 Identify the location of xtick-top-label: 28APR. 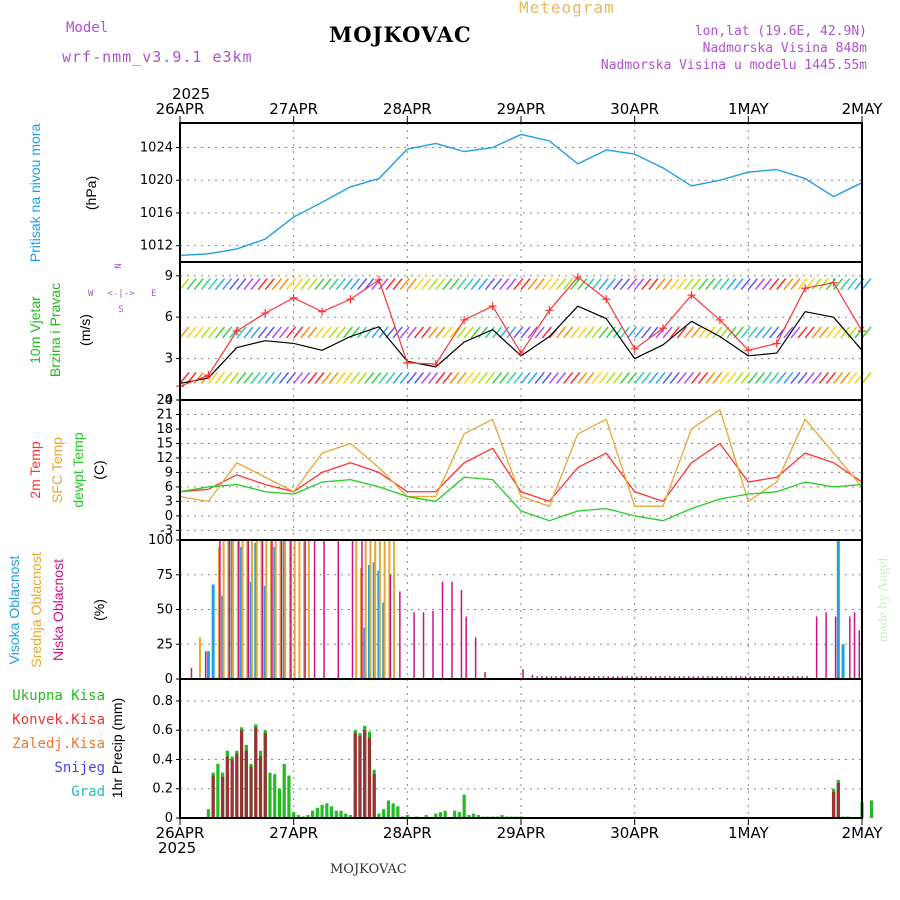
(407, 109).